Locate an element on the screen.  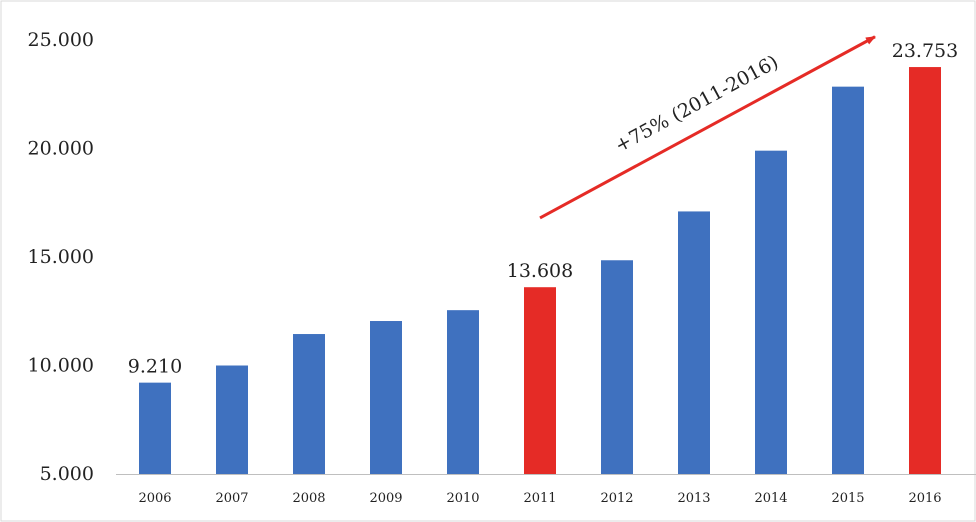
y-axis: 5.000 10.000 15.000 20.000 25.000 is located at coordinates (61, 257).